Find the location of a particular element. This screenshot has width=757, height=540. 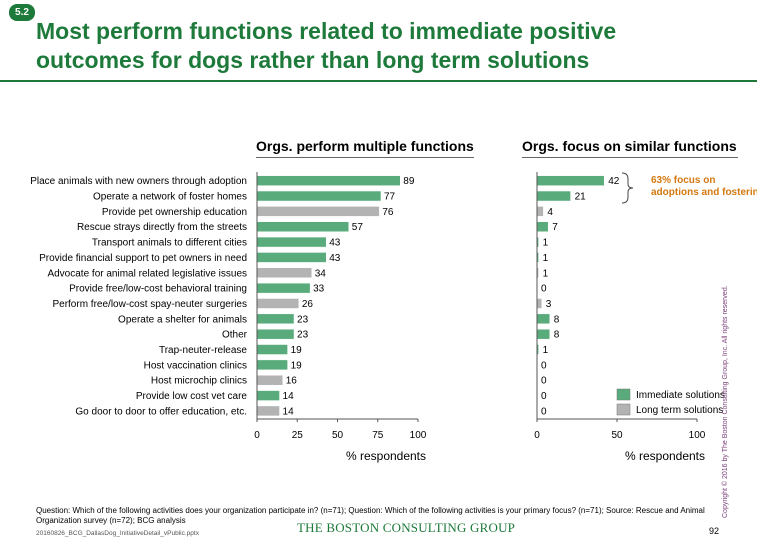

annotation-text: 63% focus on is located at coordinates (683, 180).